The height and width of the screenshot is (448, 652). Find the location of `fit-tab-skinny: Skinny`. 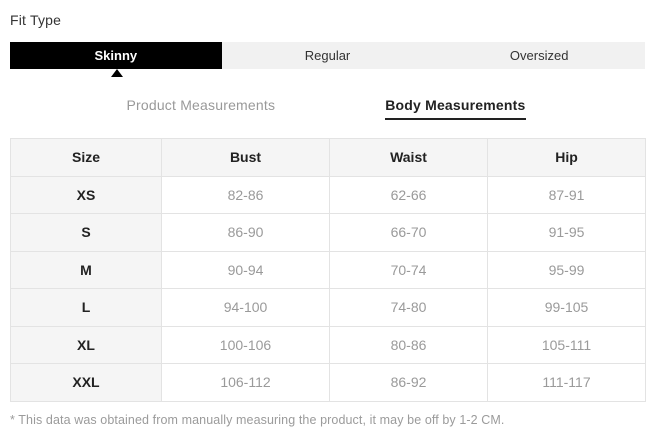

fit-tab-skinny: Skinny is located at coordinates (116, 55).